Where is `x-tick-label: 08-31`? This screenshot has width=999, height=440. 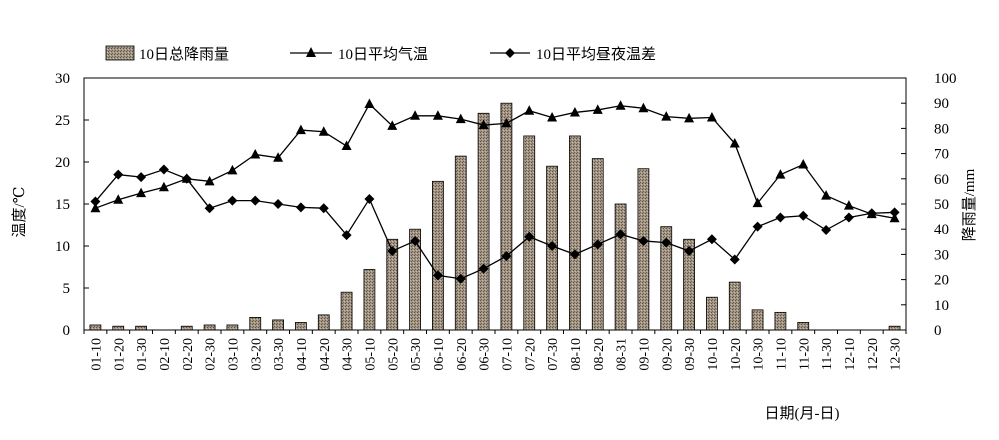
x-tick-label: 08-31 is located at coordinates (622, 354).